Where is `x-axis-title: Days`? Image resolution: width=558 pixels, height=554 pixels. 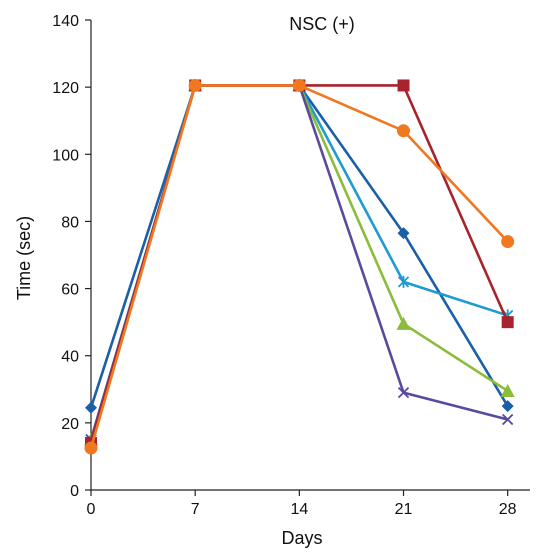 x-axis-title: Days is located at coordinates (301, 538).